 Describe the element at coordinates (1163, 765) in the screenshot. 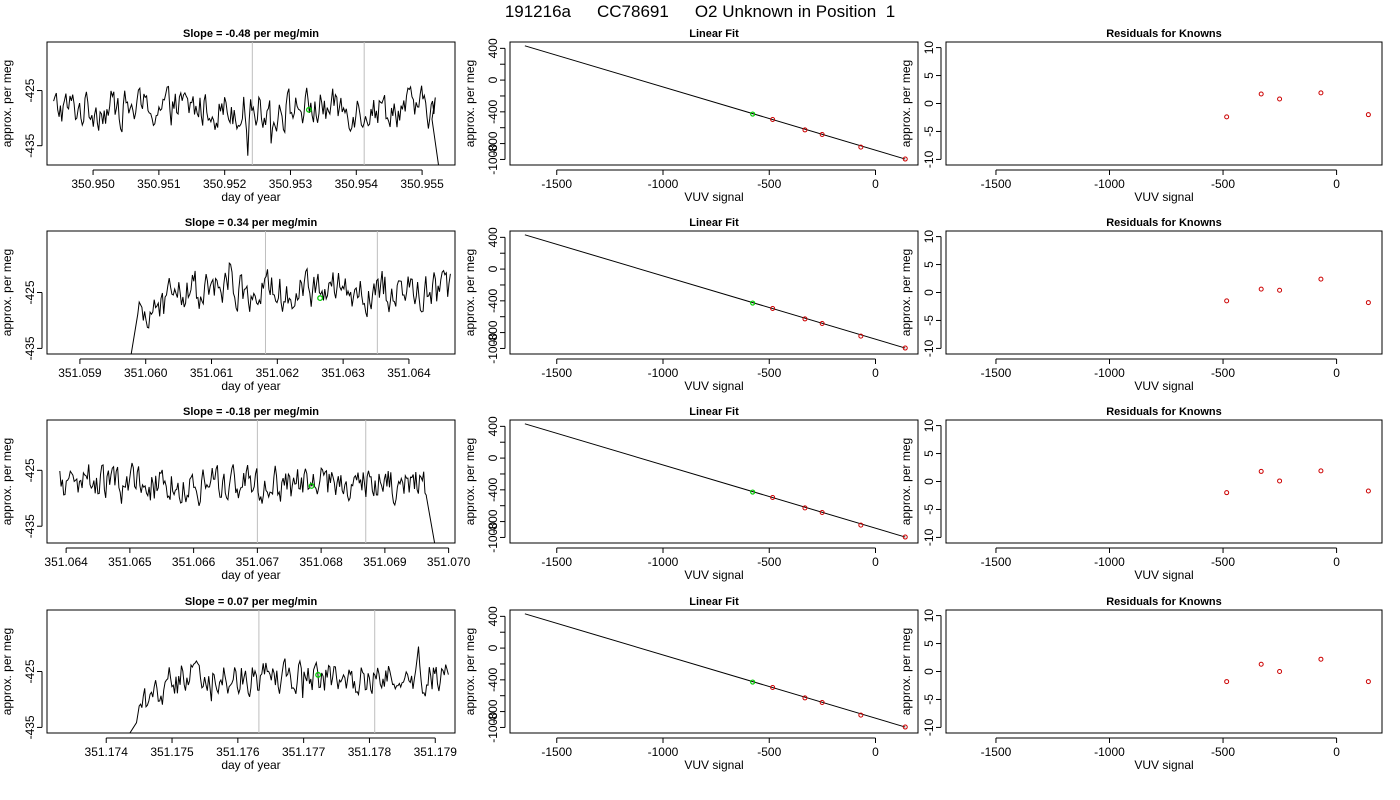

I see `x-axis-label: VUV signal` at that location.